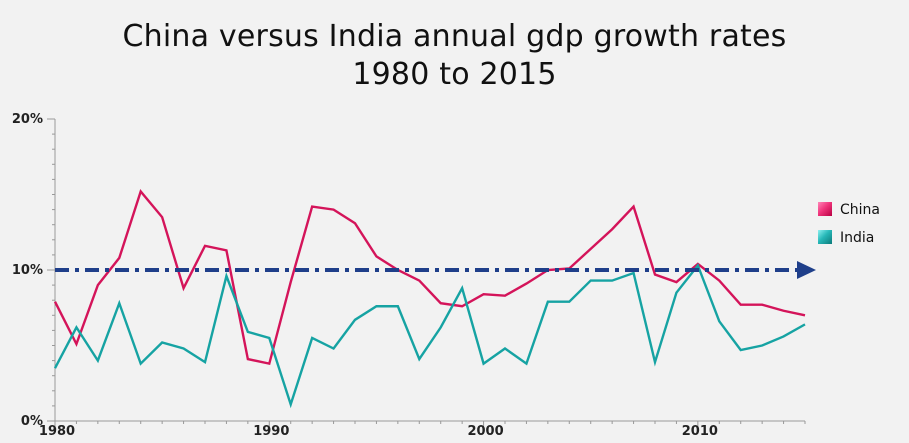 This screenshot has width=909, height=443. I want to click on chart-title-line-2: 1980 to 2015, so click(454, 74).